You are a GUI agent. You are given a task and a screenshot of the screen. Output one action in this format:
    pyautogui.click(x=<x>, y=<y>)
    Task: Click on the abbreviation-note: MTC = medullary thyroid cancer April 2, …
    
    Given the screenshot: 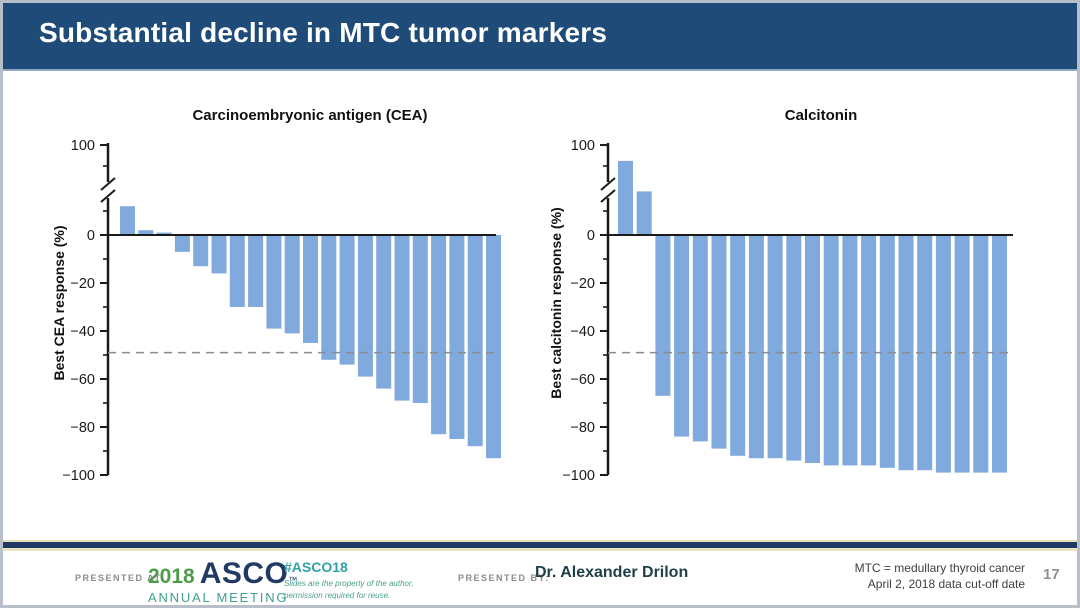 What is the action you would take?
    pyautogui.click(x=940, y=576)
    